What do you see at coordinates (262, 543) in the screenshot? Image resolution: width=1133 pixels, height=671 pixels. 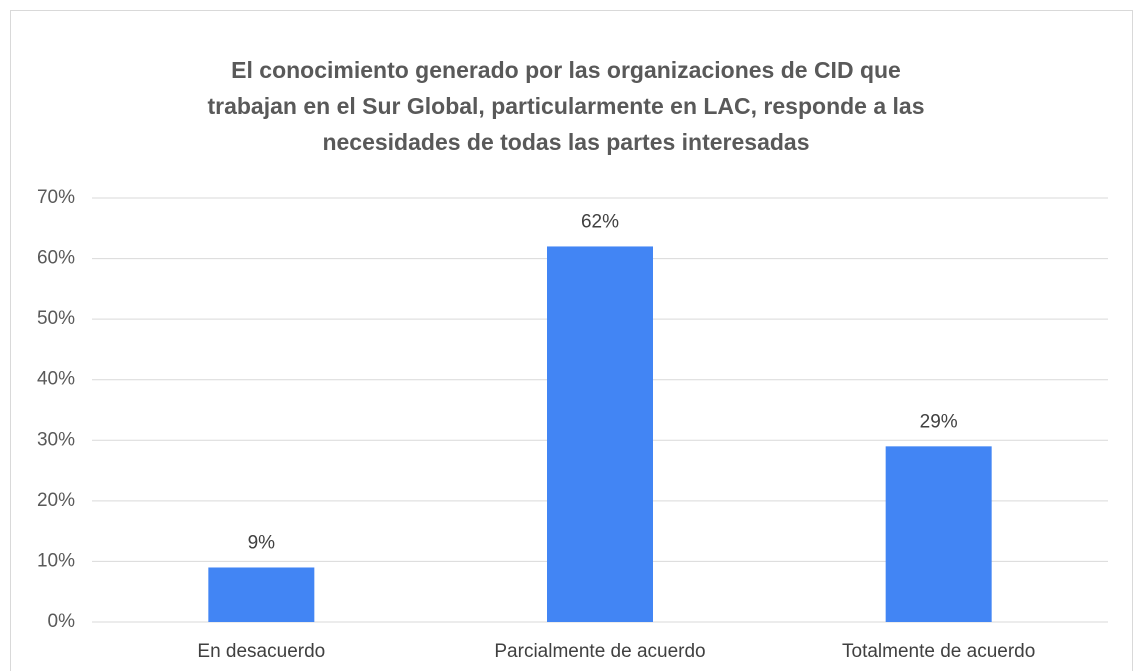 I see `data-label: 9%` at bounding box center [262, 543].